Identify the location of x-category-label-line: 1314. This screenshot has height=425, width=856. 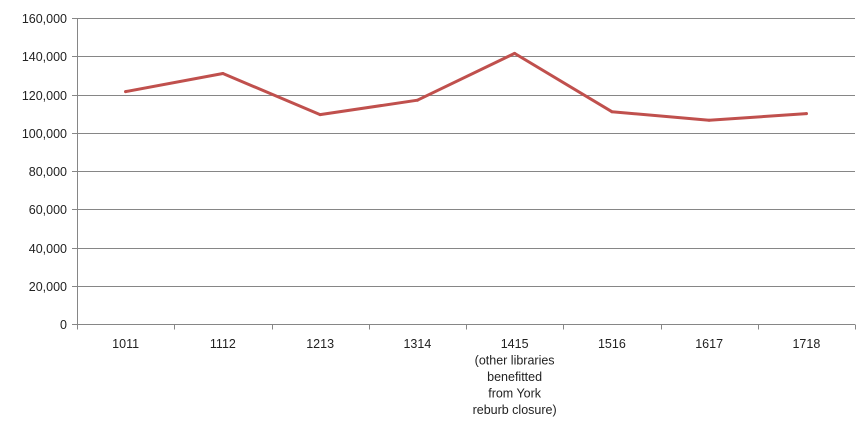
(417, 344).